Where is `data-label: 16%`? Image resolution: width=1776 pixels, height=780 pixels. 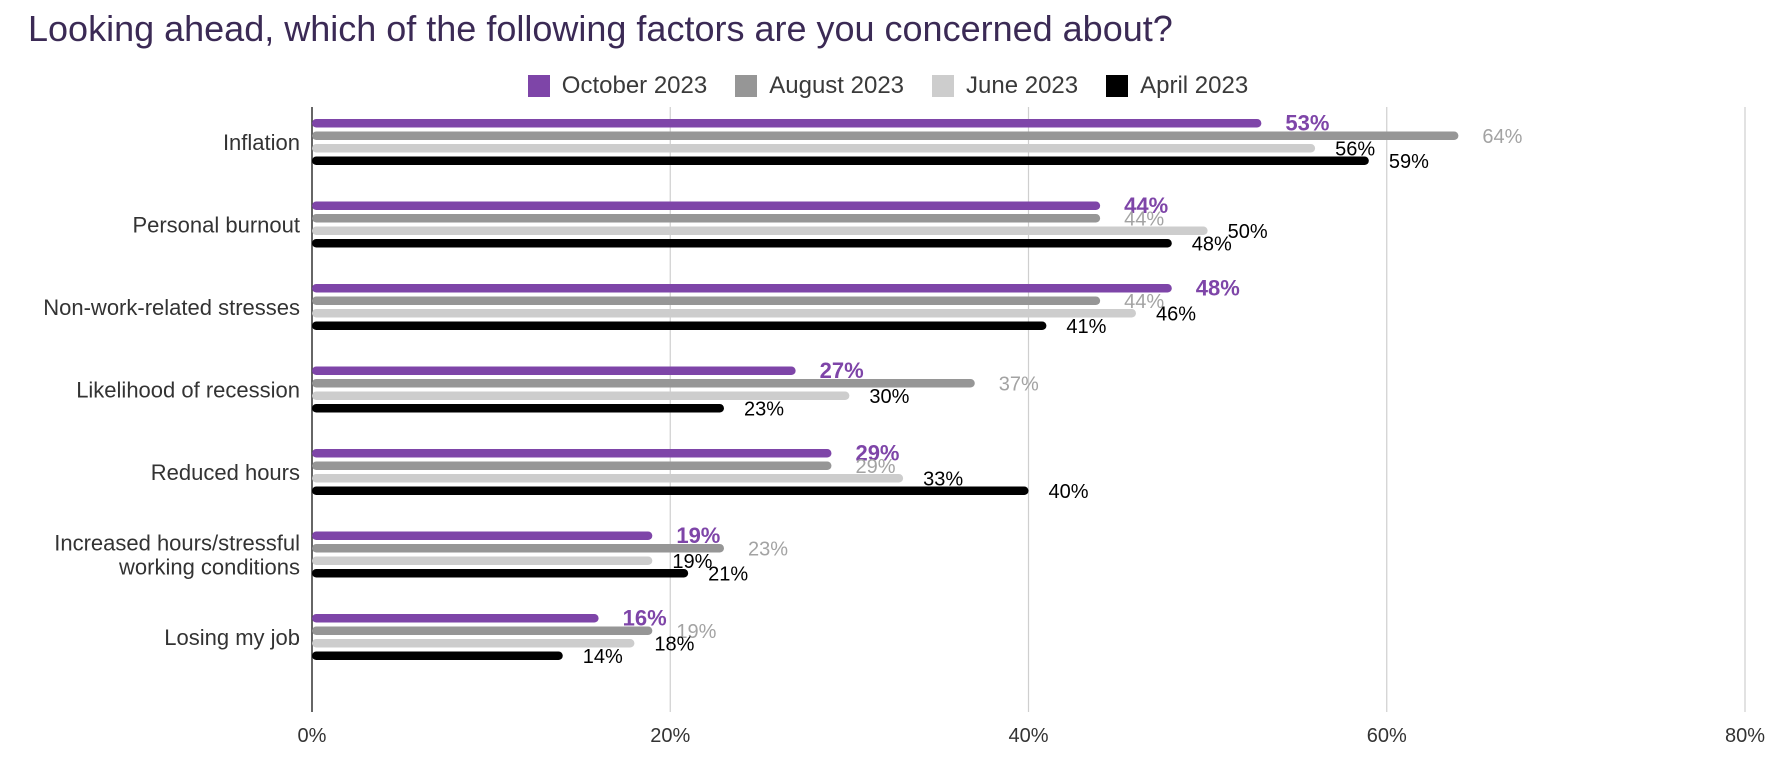
data-label: 16% is located at coordinates (645, 617).